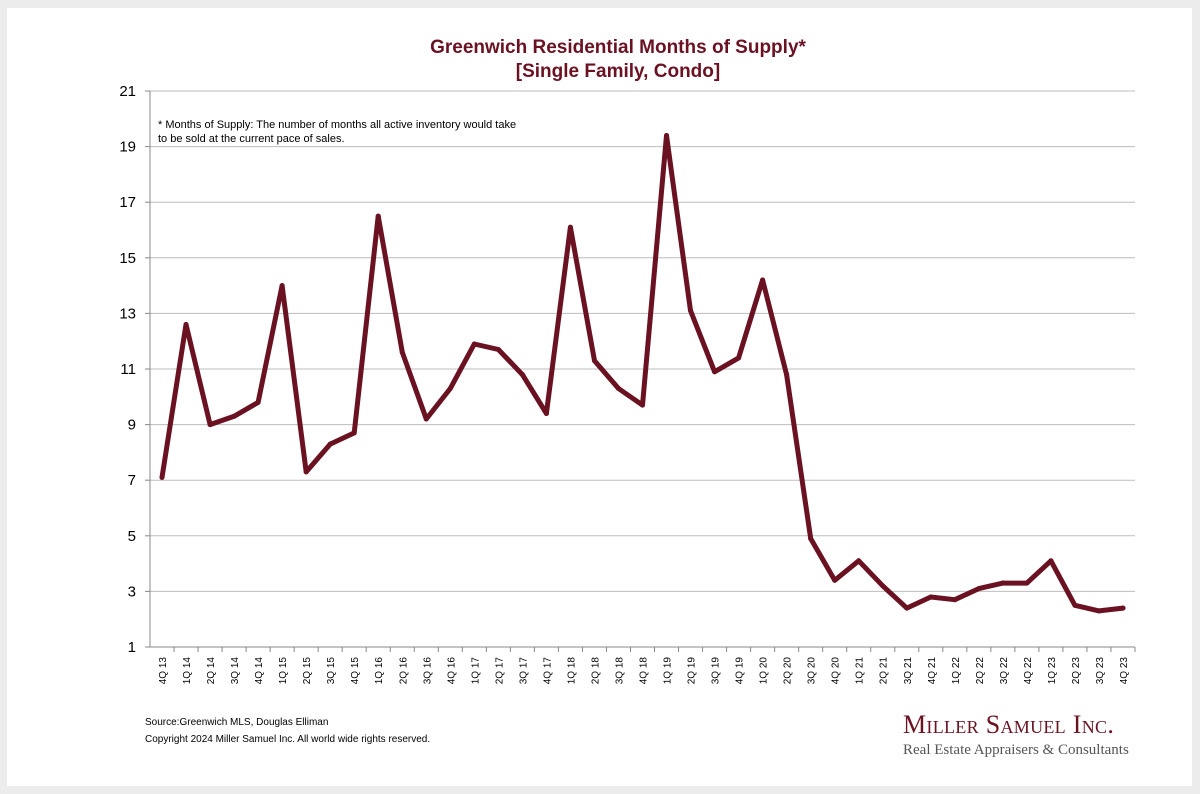 Image resolution: width=1200 pixels, height=794 pixels. I want to click on x-tick-label: 4Q 16, so click(451, 671).